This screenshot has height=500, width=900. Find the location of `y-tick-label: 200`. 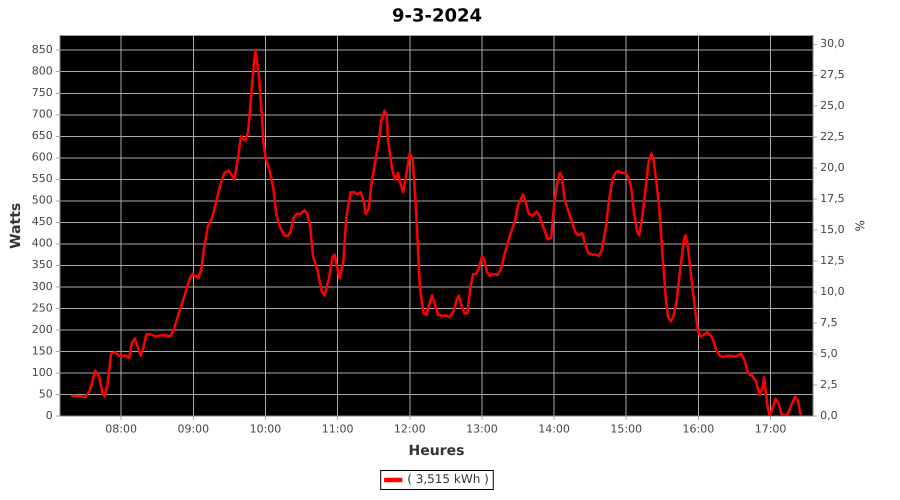

y-tick-label: 200 is located at coordinates (42, 329).